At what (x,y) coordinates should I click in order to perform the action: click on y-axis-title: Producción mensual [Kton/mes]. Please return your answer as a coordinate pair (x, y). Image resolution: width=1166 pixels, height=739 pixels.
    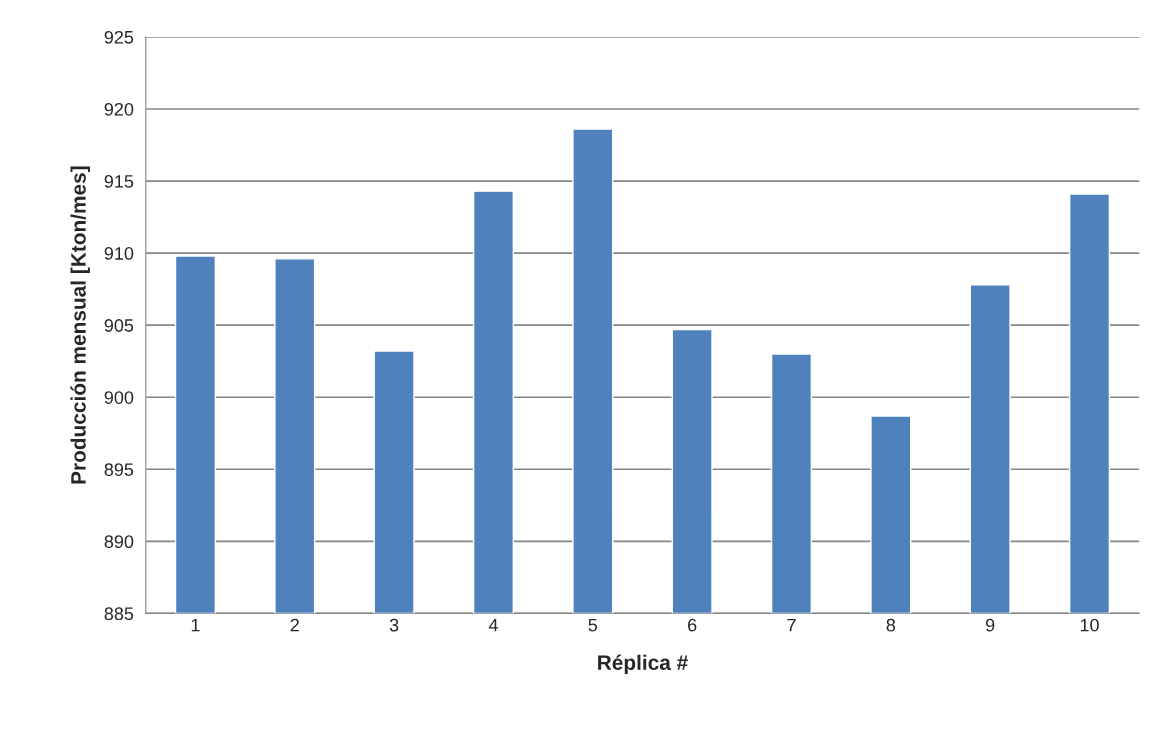
    Looking at the image, I should click on (80, 325).